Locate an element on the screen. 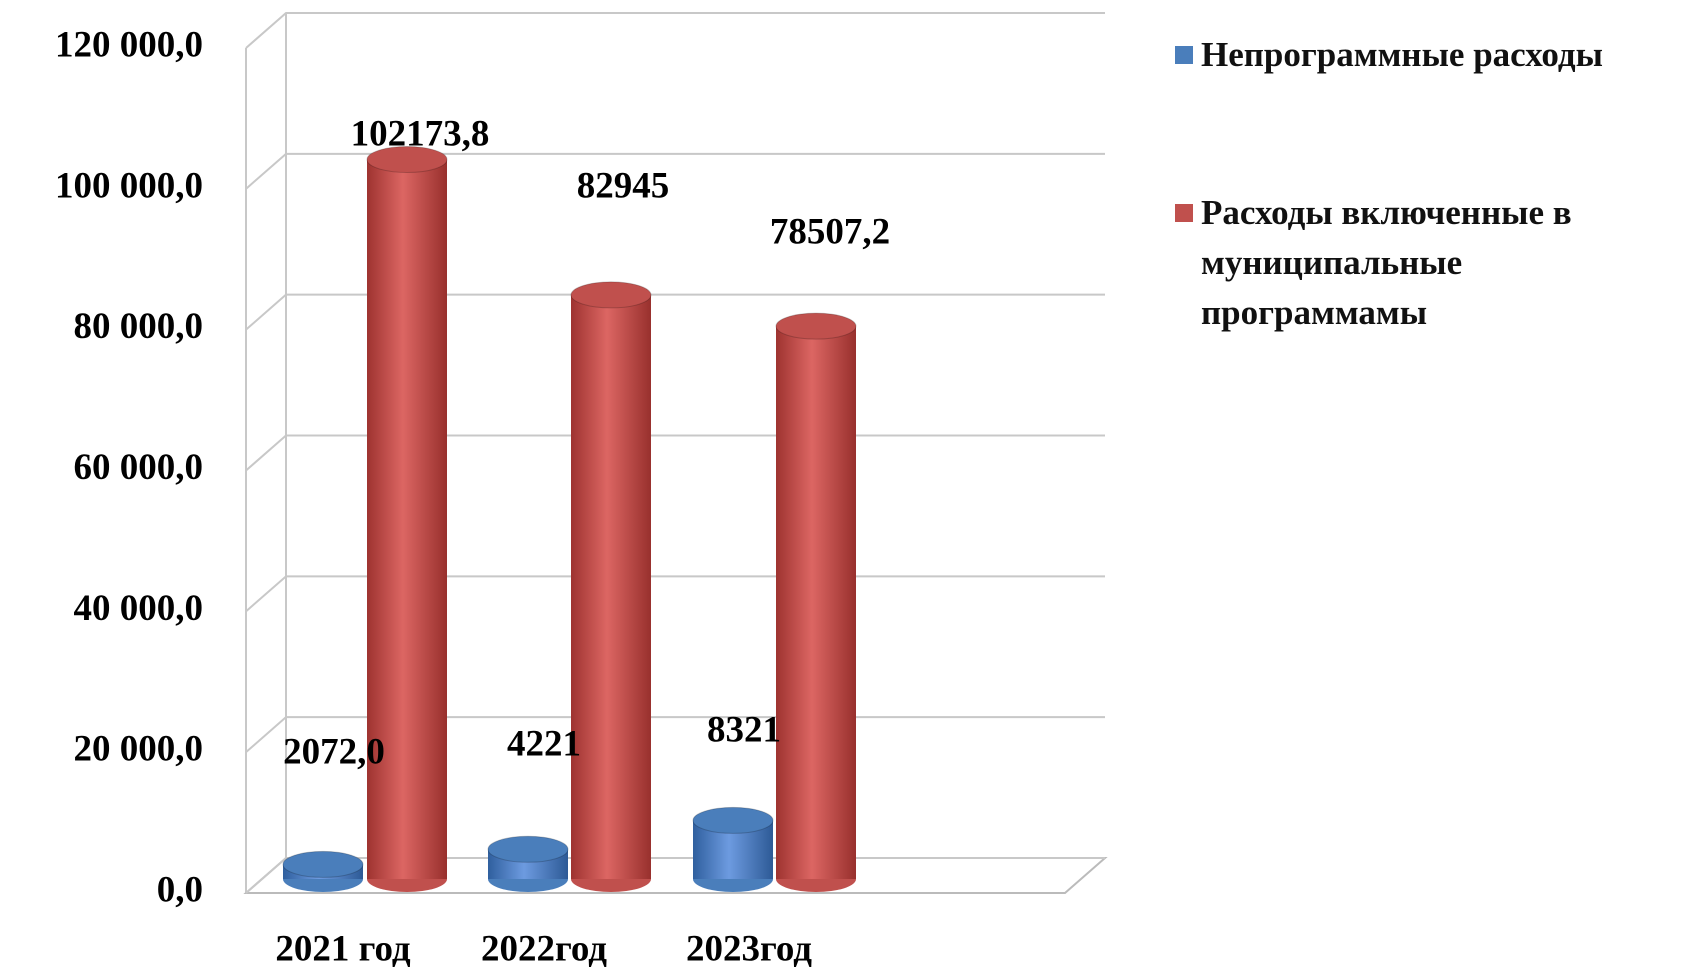 The height and width of the screenshot is (972, 1691). value-label: 8321 is located at coordinates (744, 729).